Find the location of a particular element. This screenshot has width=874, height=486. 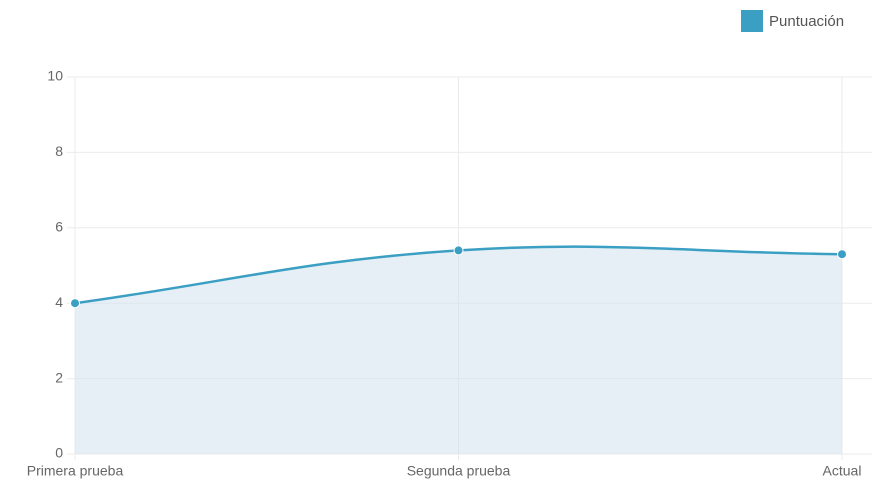

x-tick-label: Segunda prueba is located at coordinates (459, 471).